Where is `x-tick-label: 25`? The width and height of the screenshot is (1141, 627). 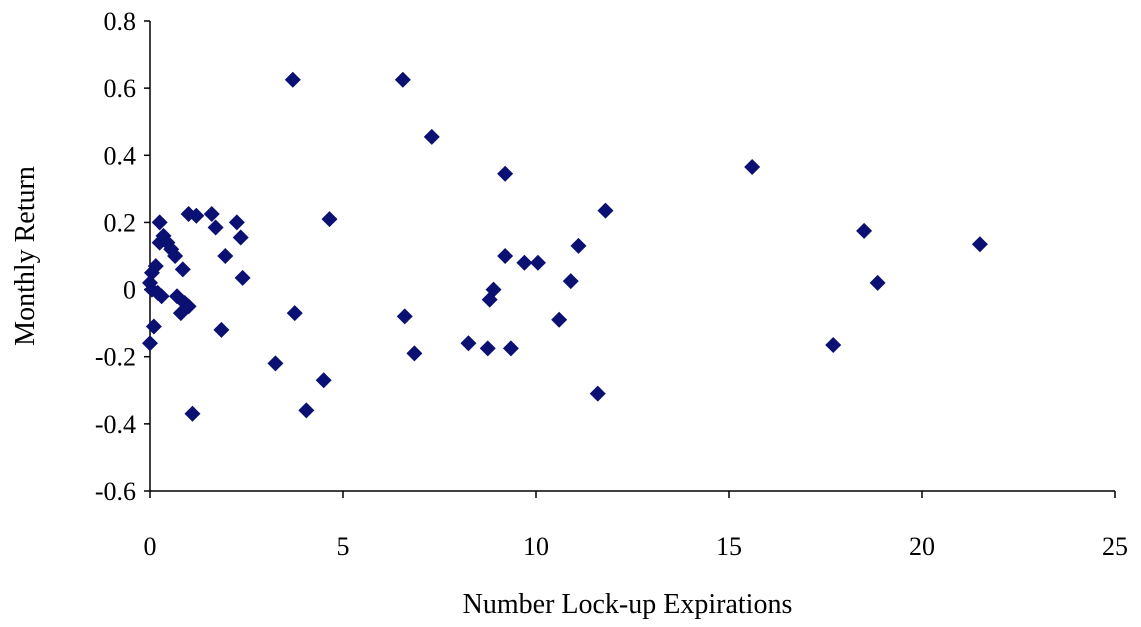 x-tick-label: 25 is located at coordinates (1115, 546).